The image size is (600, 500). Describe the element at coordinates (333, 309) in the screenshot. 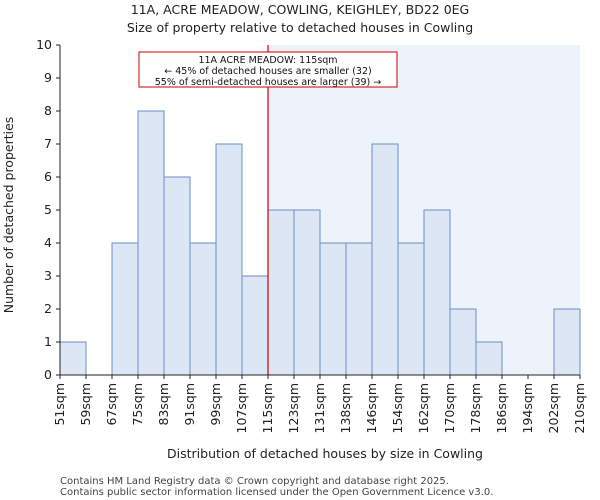

I see `bar-131sqm` at that location.